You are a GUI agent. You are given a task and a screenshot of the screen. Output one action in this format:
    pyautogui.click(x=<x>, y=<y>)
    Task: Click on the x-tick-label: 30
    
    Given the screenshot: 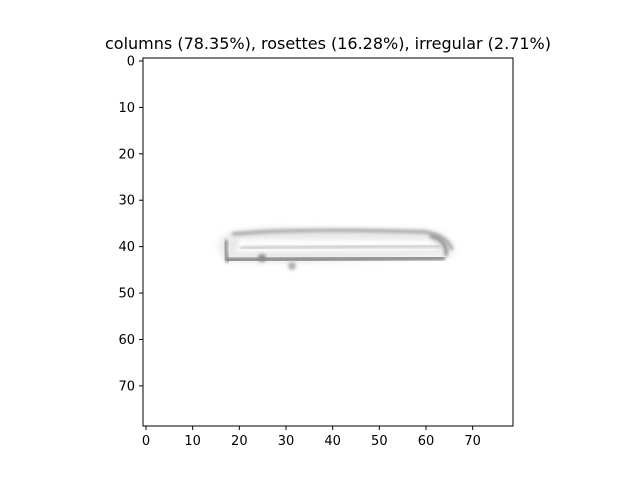 What is the action you would take?
    pyautogui.click(x=286, y=441)
    